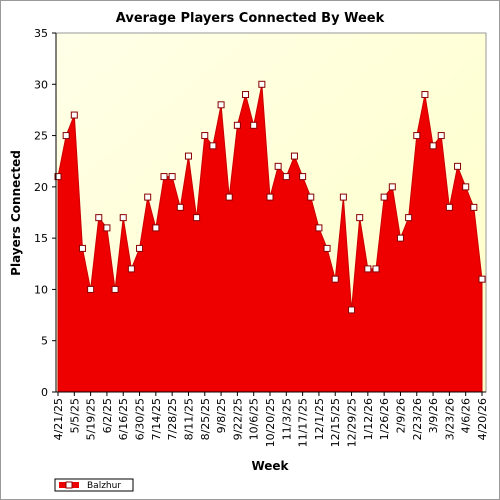 Image resolution: width=500 pixels, height=500 pixels. I want to click on x-tick-label: 11/17/25, so click(303, 422).